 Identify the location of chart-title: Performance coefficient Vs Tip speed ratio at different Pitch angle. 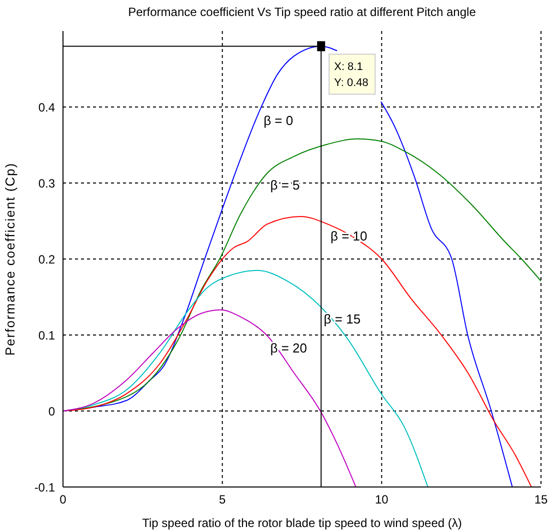
(302, 12).